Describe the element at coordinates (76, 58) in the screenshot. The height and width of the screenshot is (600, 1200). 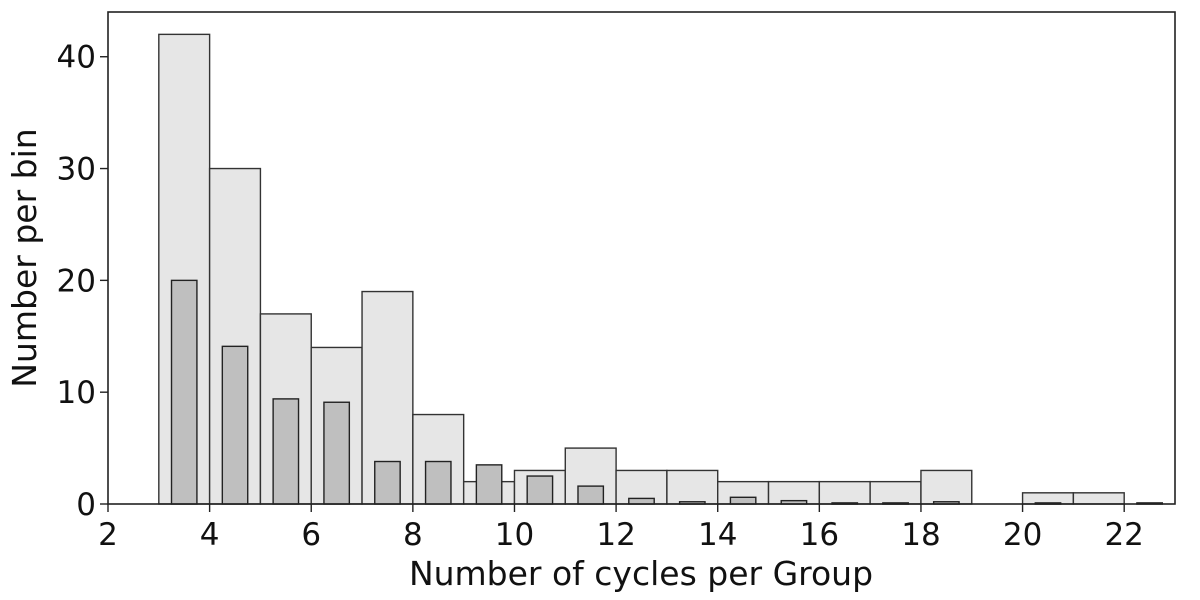
I see `y-tick-label: 40` at that location.